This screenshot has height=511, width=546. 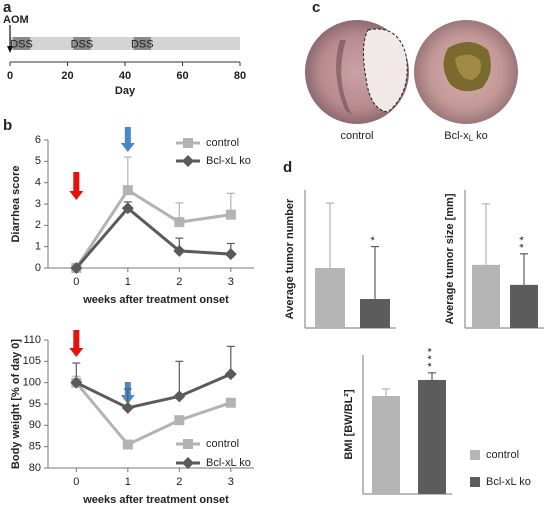 What do you see at coordinates (240, 76) in the screenshot?
I see `x-tick-label: 80` at bounding box center [240, 76].